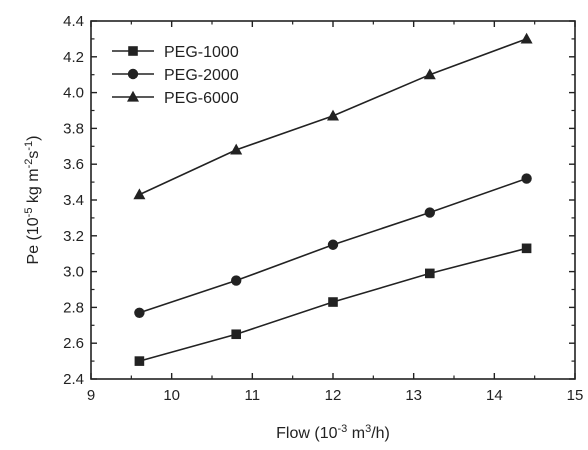  I want to click on x-tick-label: 15, so click(575, 395).